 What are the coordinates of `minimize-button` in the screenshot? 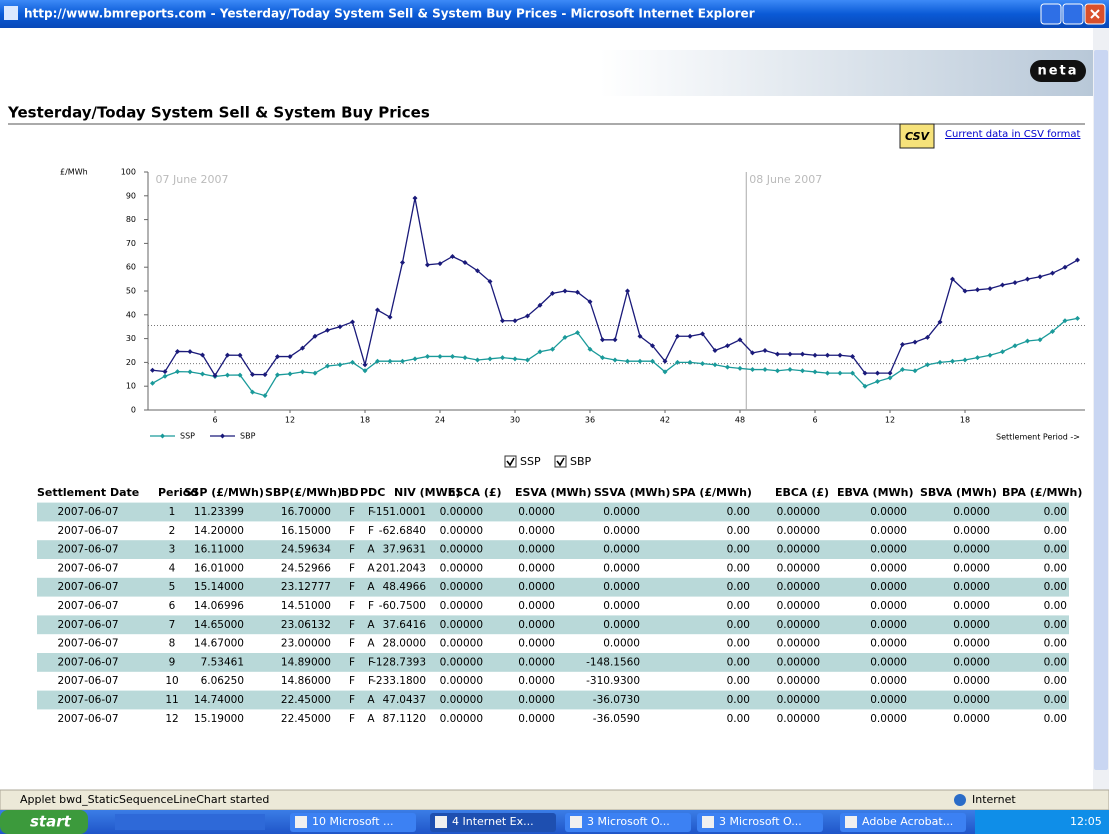 It's located at (1051, 14).